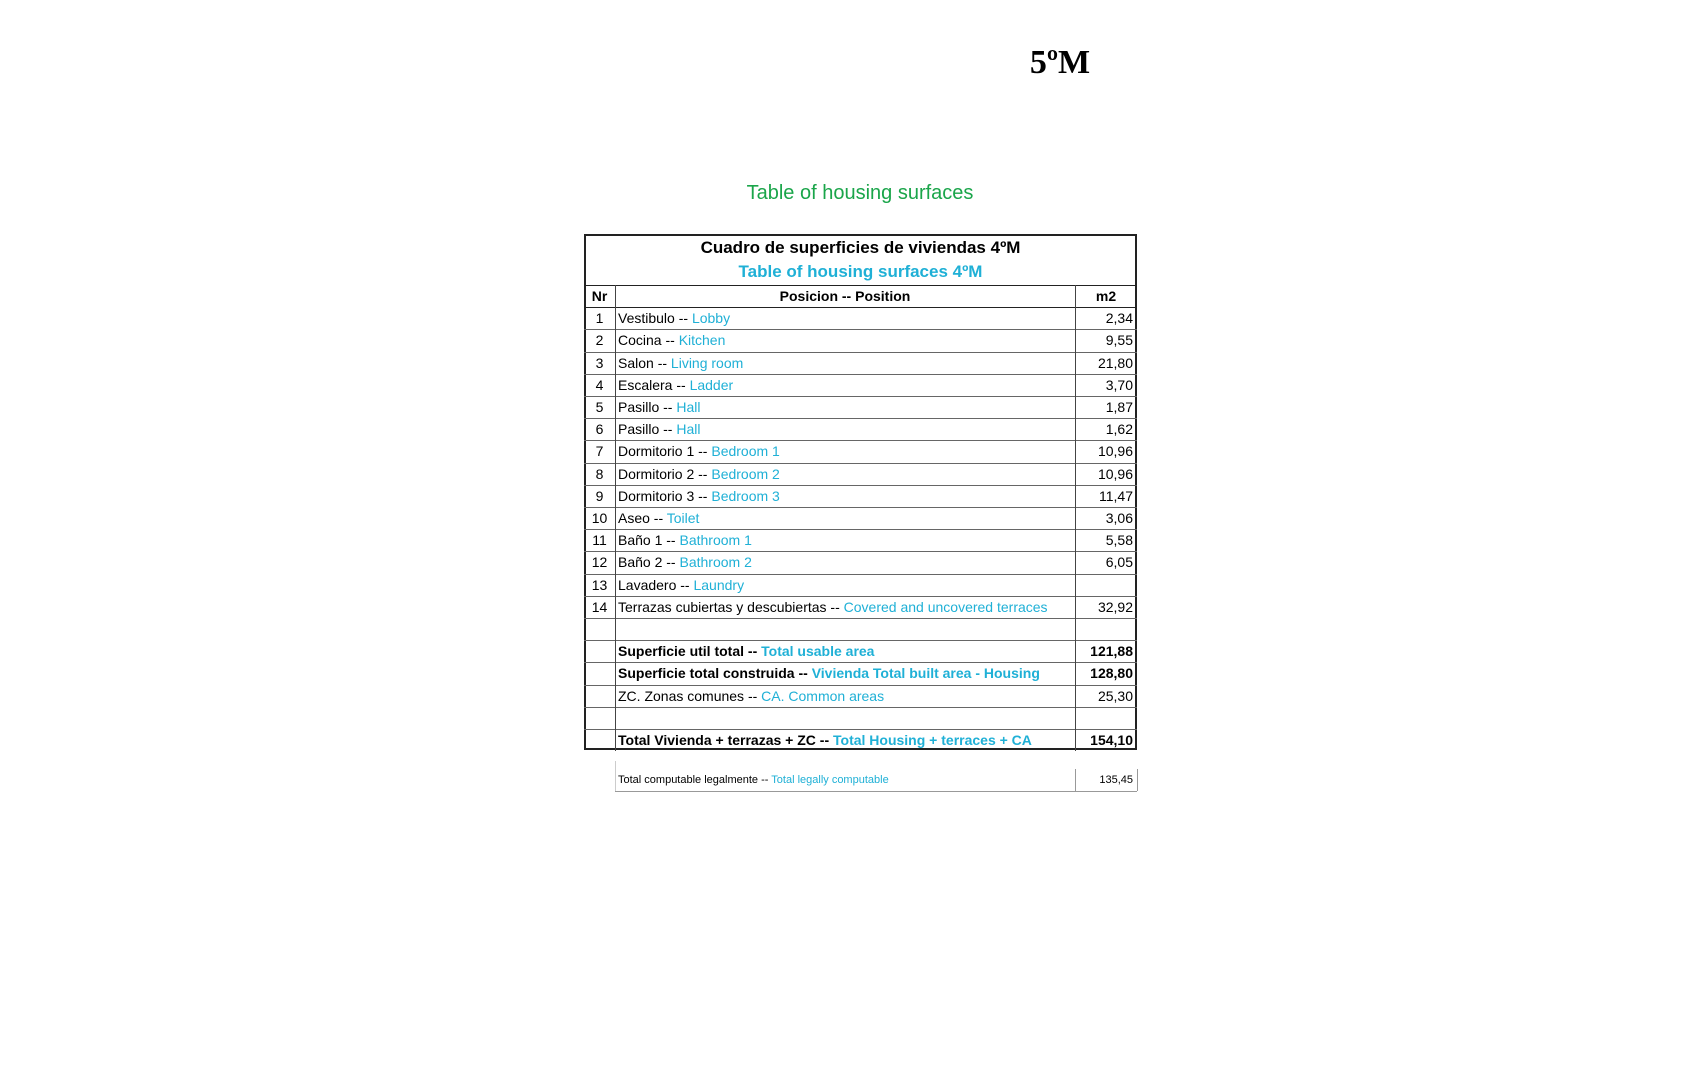 The height and width of the screenshot is (1080, 1700). I want to click on heading-en: Table of housing surfaces 4ºM, so click(860, 271).